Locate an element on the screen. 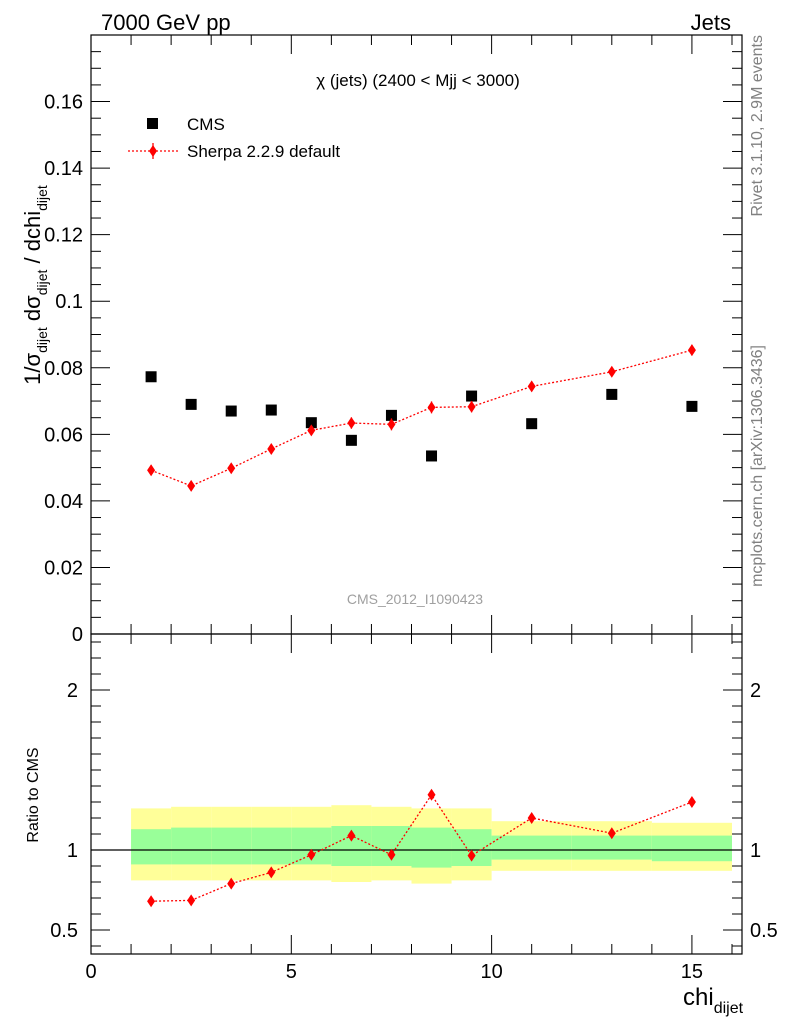  main-y-label: 1/σdijet dσdijet / dchidijet is located at coordinates (35, 285).